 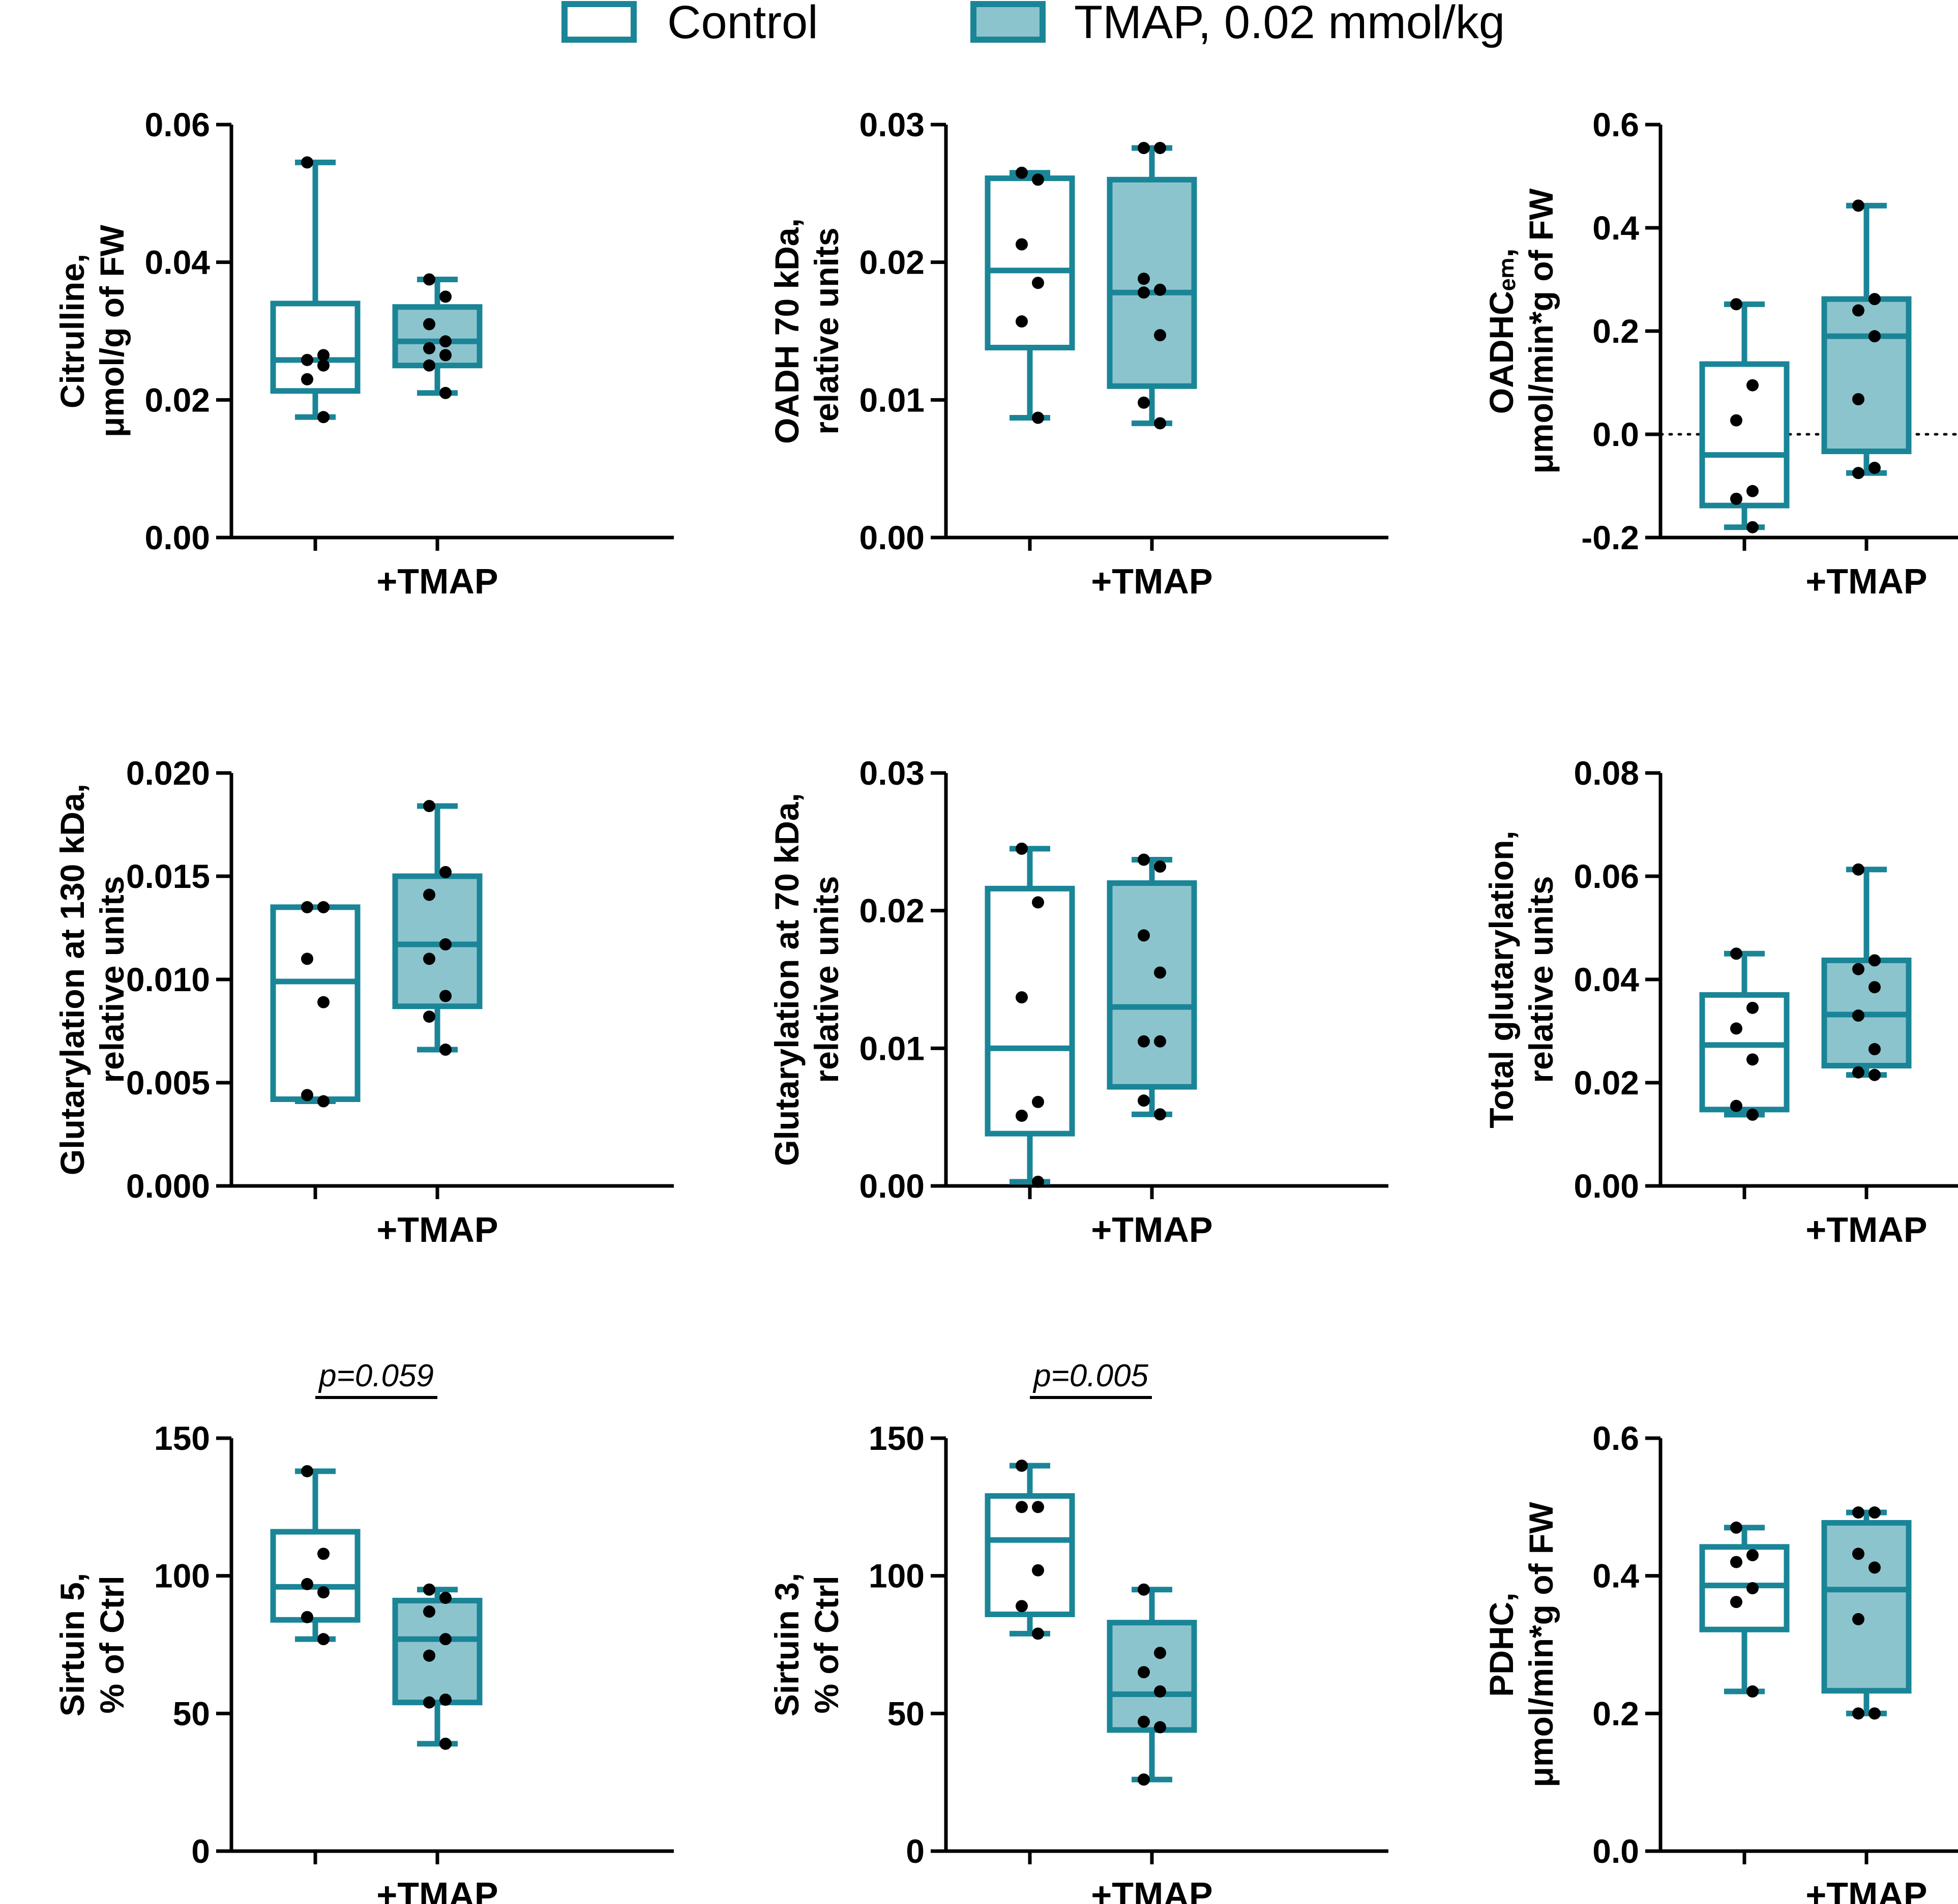 What do you see at coordinates (1008, 22) in the screenshot?
I see `legend-tmap-swatch` at bounding box center [1008, 22].